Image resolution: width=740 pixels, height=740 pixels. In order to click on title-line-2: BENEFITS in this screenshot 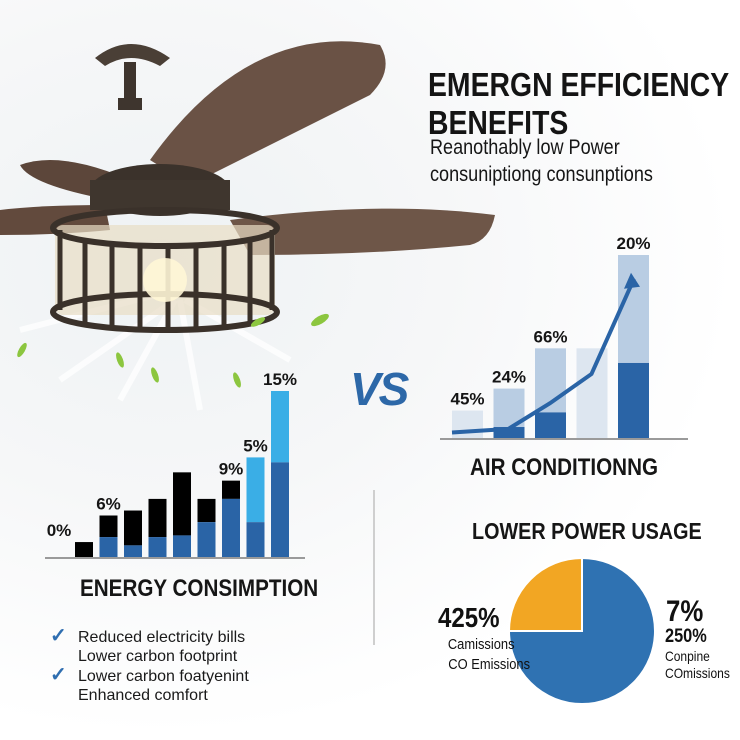, I will do `click(498, 122)`.